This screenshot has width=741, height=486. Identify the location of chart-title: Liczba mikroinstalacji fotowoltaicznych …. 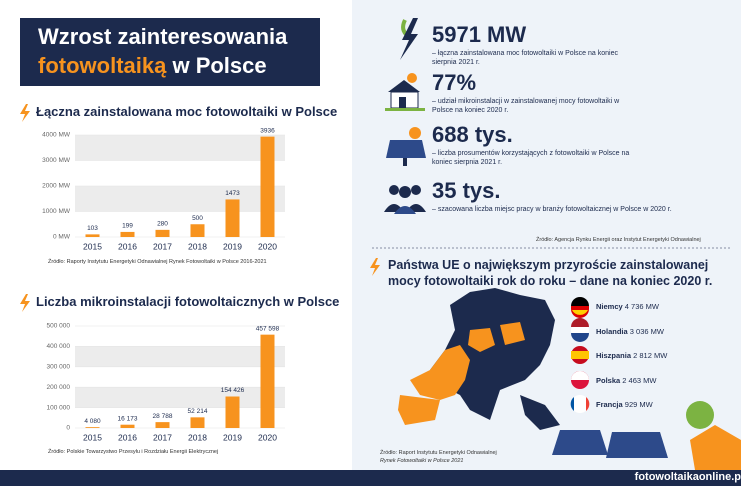
(188, 301).